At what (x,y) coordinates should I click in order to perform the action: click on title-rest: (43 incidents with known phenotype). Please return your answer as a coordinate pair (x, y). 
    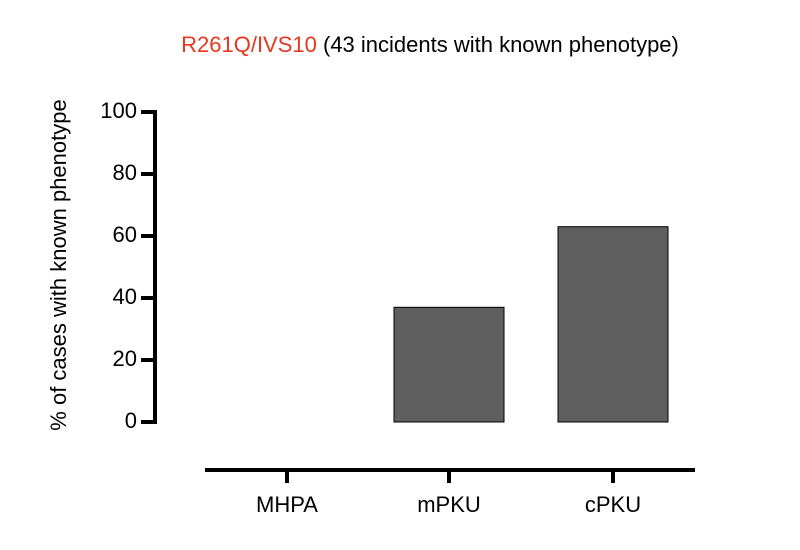
    Looking at the image, I should click on (498, 44).